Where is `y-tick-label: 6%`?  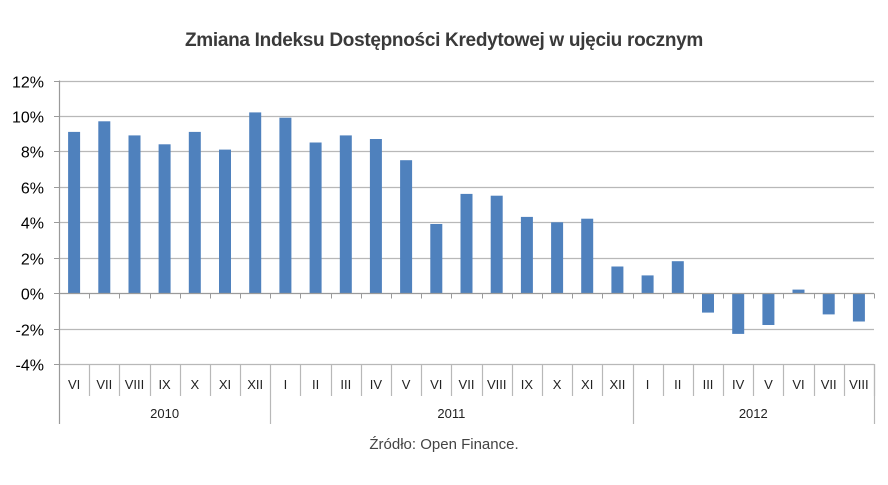
y-tick-label: 6% is located at coordinates (32, 189).